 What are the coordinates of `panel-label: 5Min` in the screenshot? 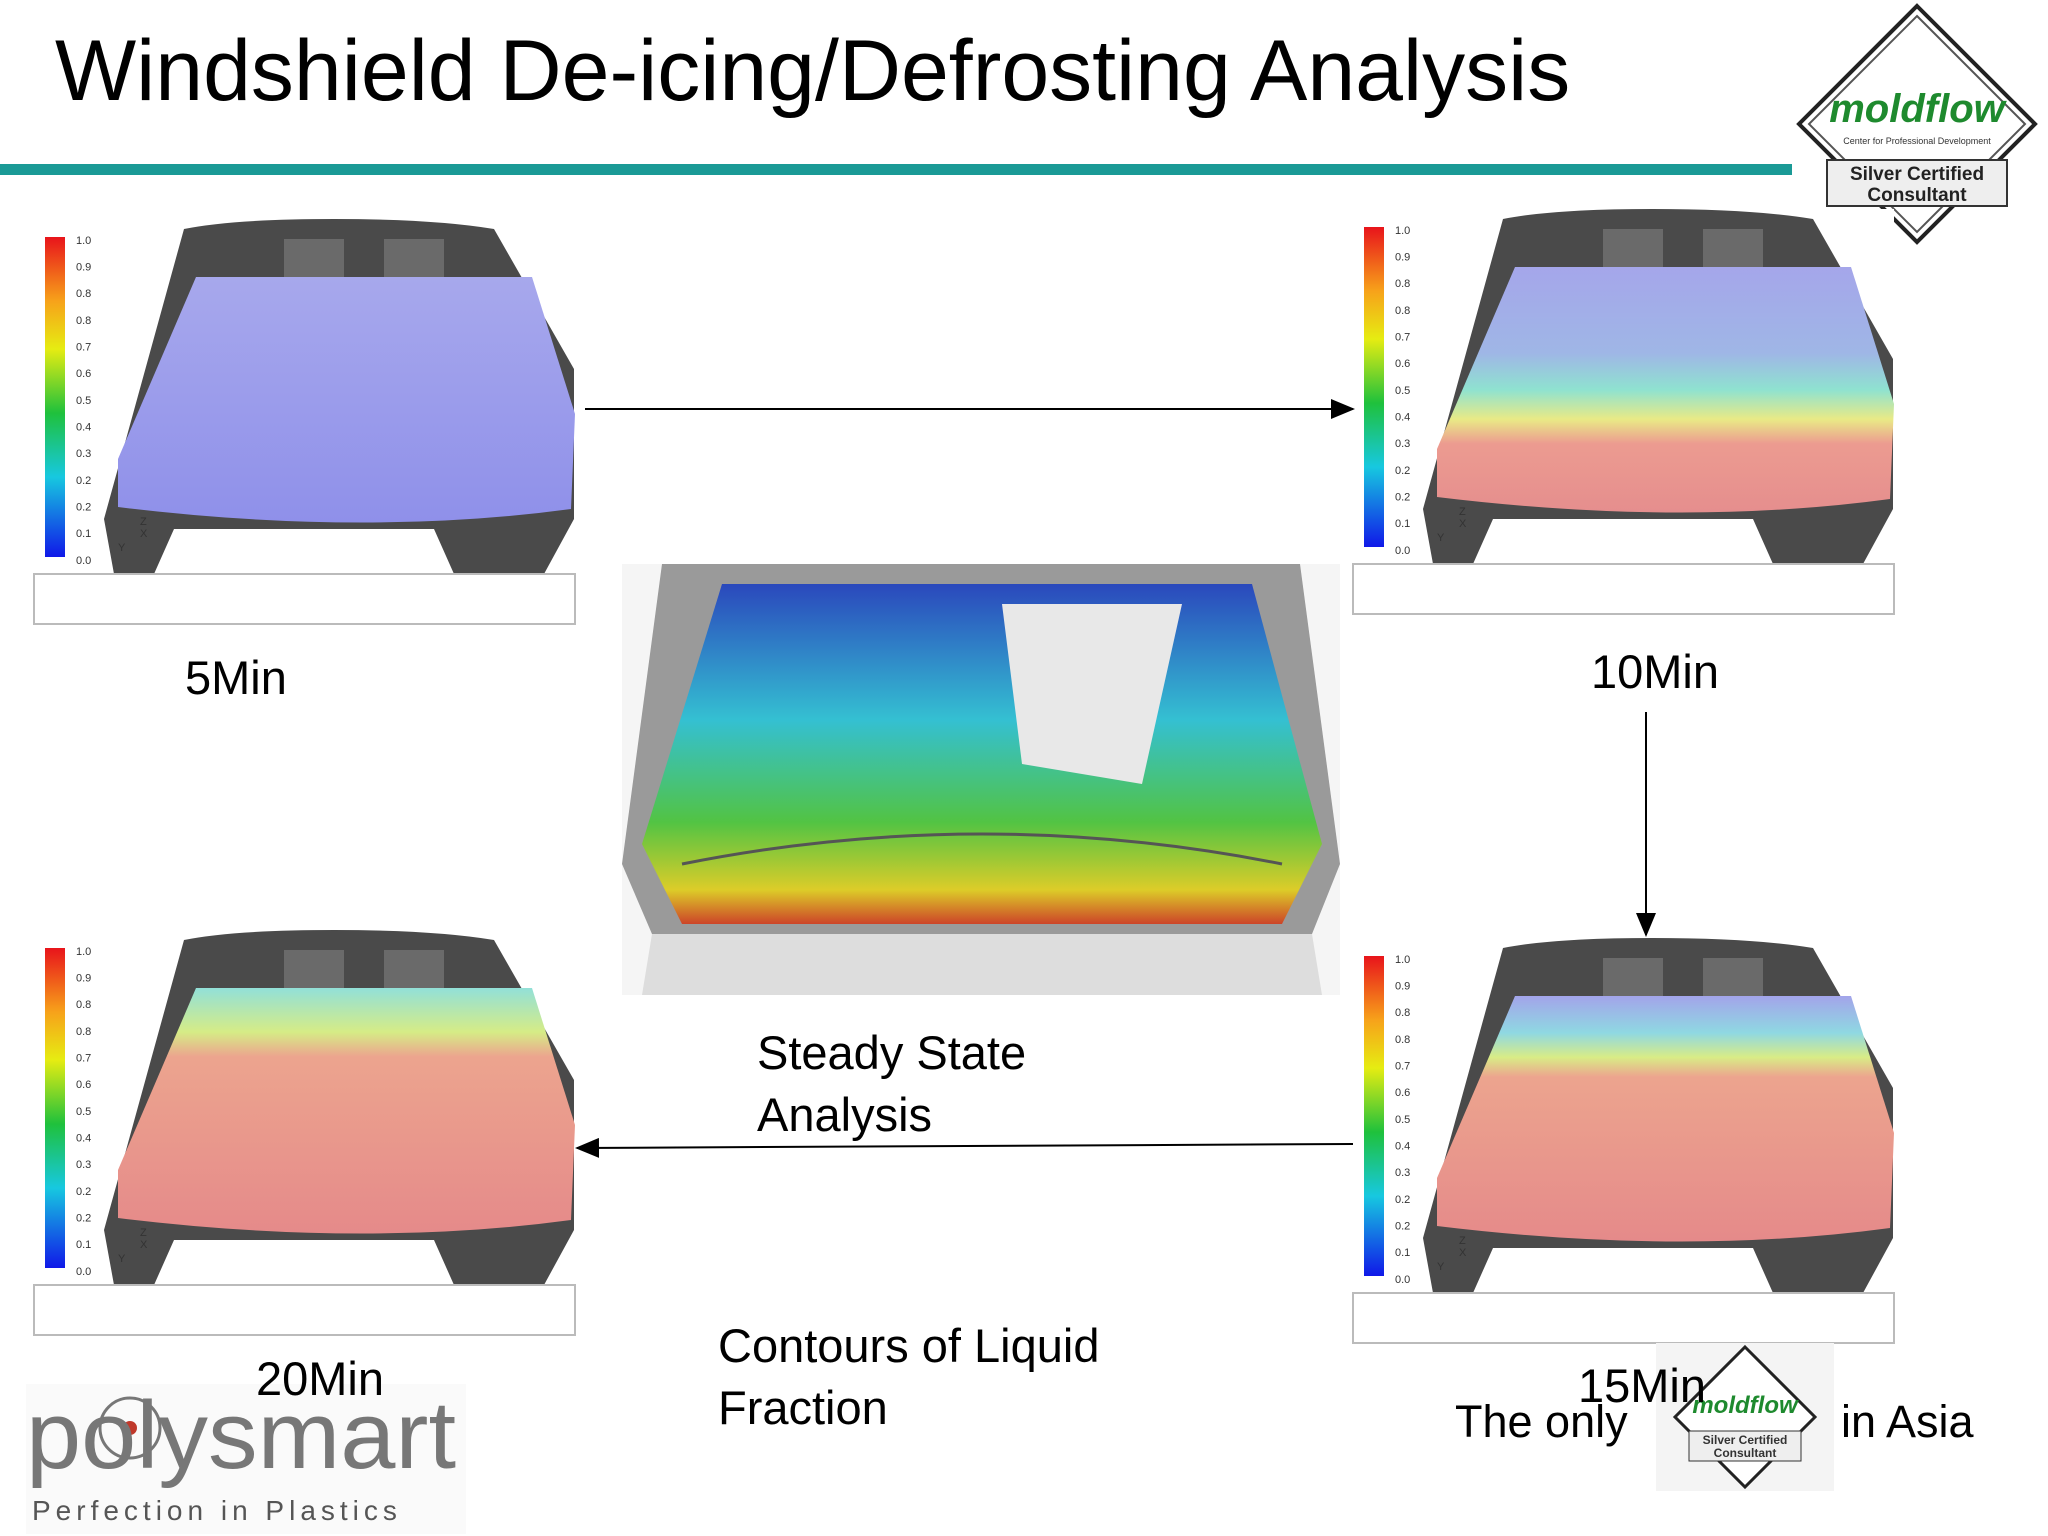 It's located at (236, 677).